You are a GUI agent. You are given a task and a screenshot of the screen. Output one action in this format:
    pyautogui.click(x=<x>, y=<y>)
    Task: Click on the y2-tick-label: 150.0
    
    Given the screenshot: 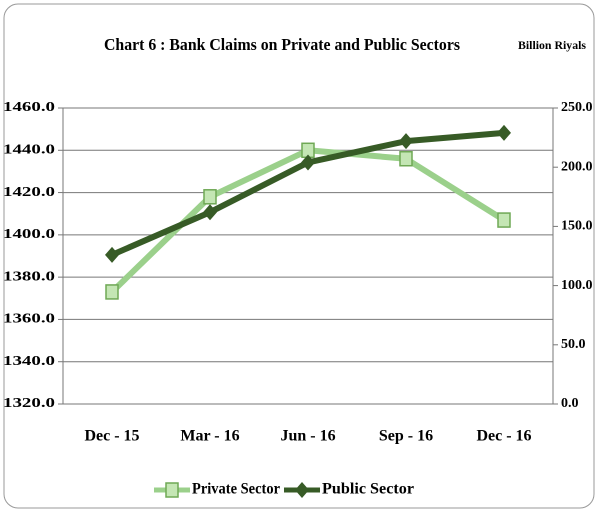 What is the action you would take?
    pyautogui.click(x=577, y=226)
    